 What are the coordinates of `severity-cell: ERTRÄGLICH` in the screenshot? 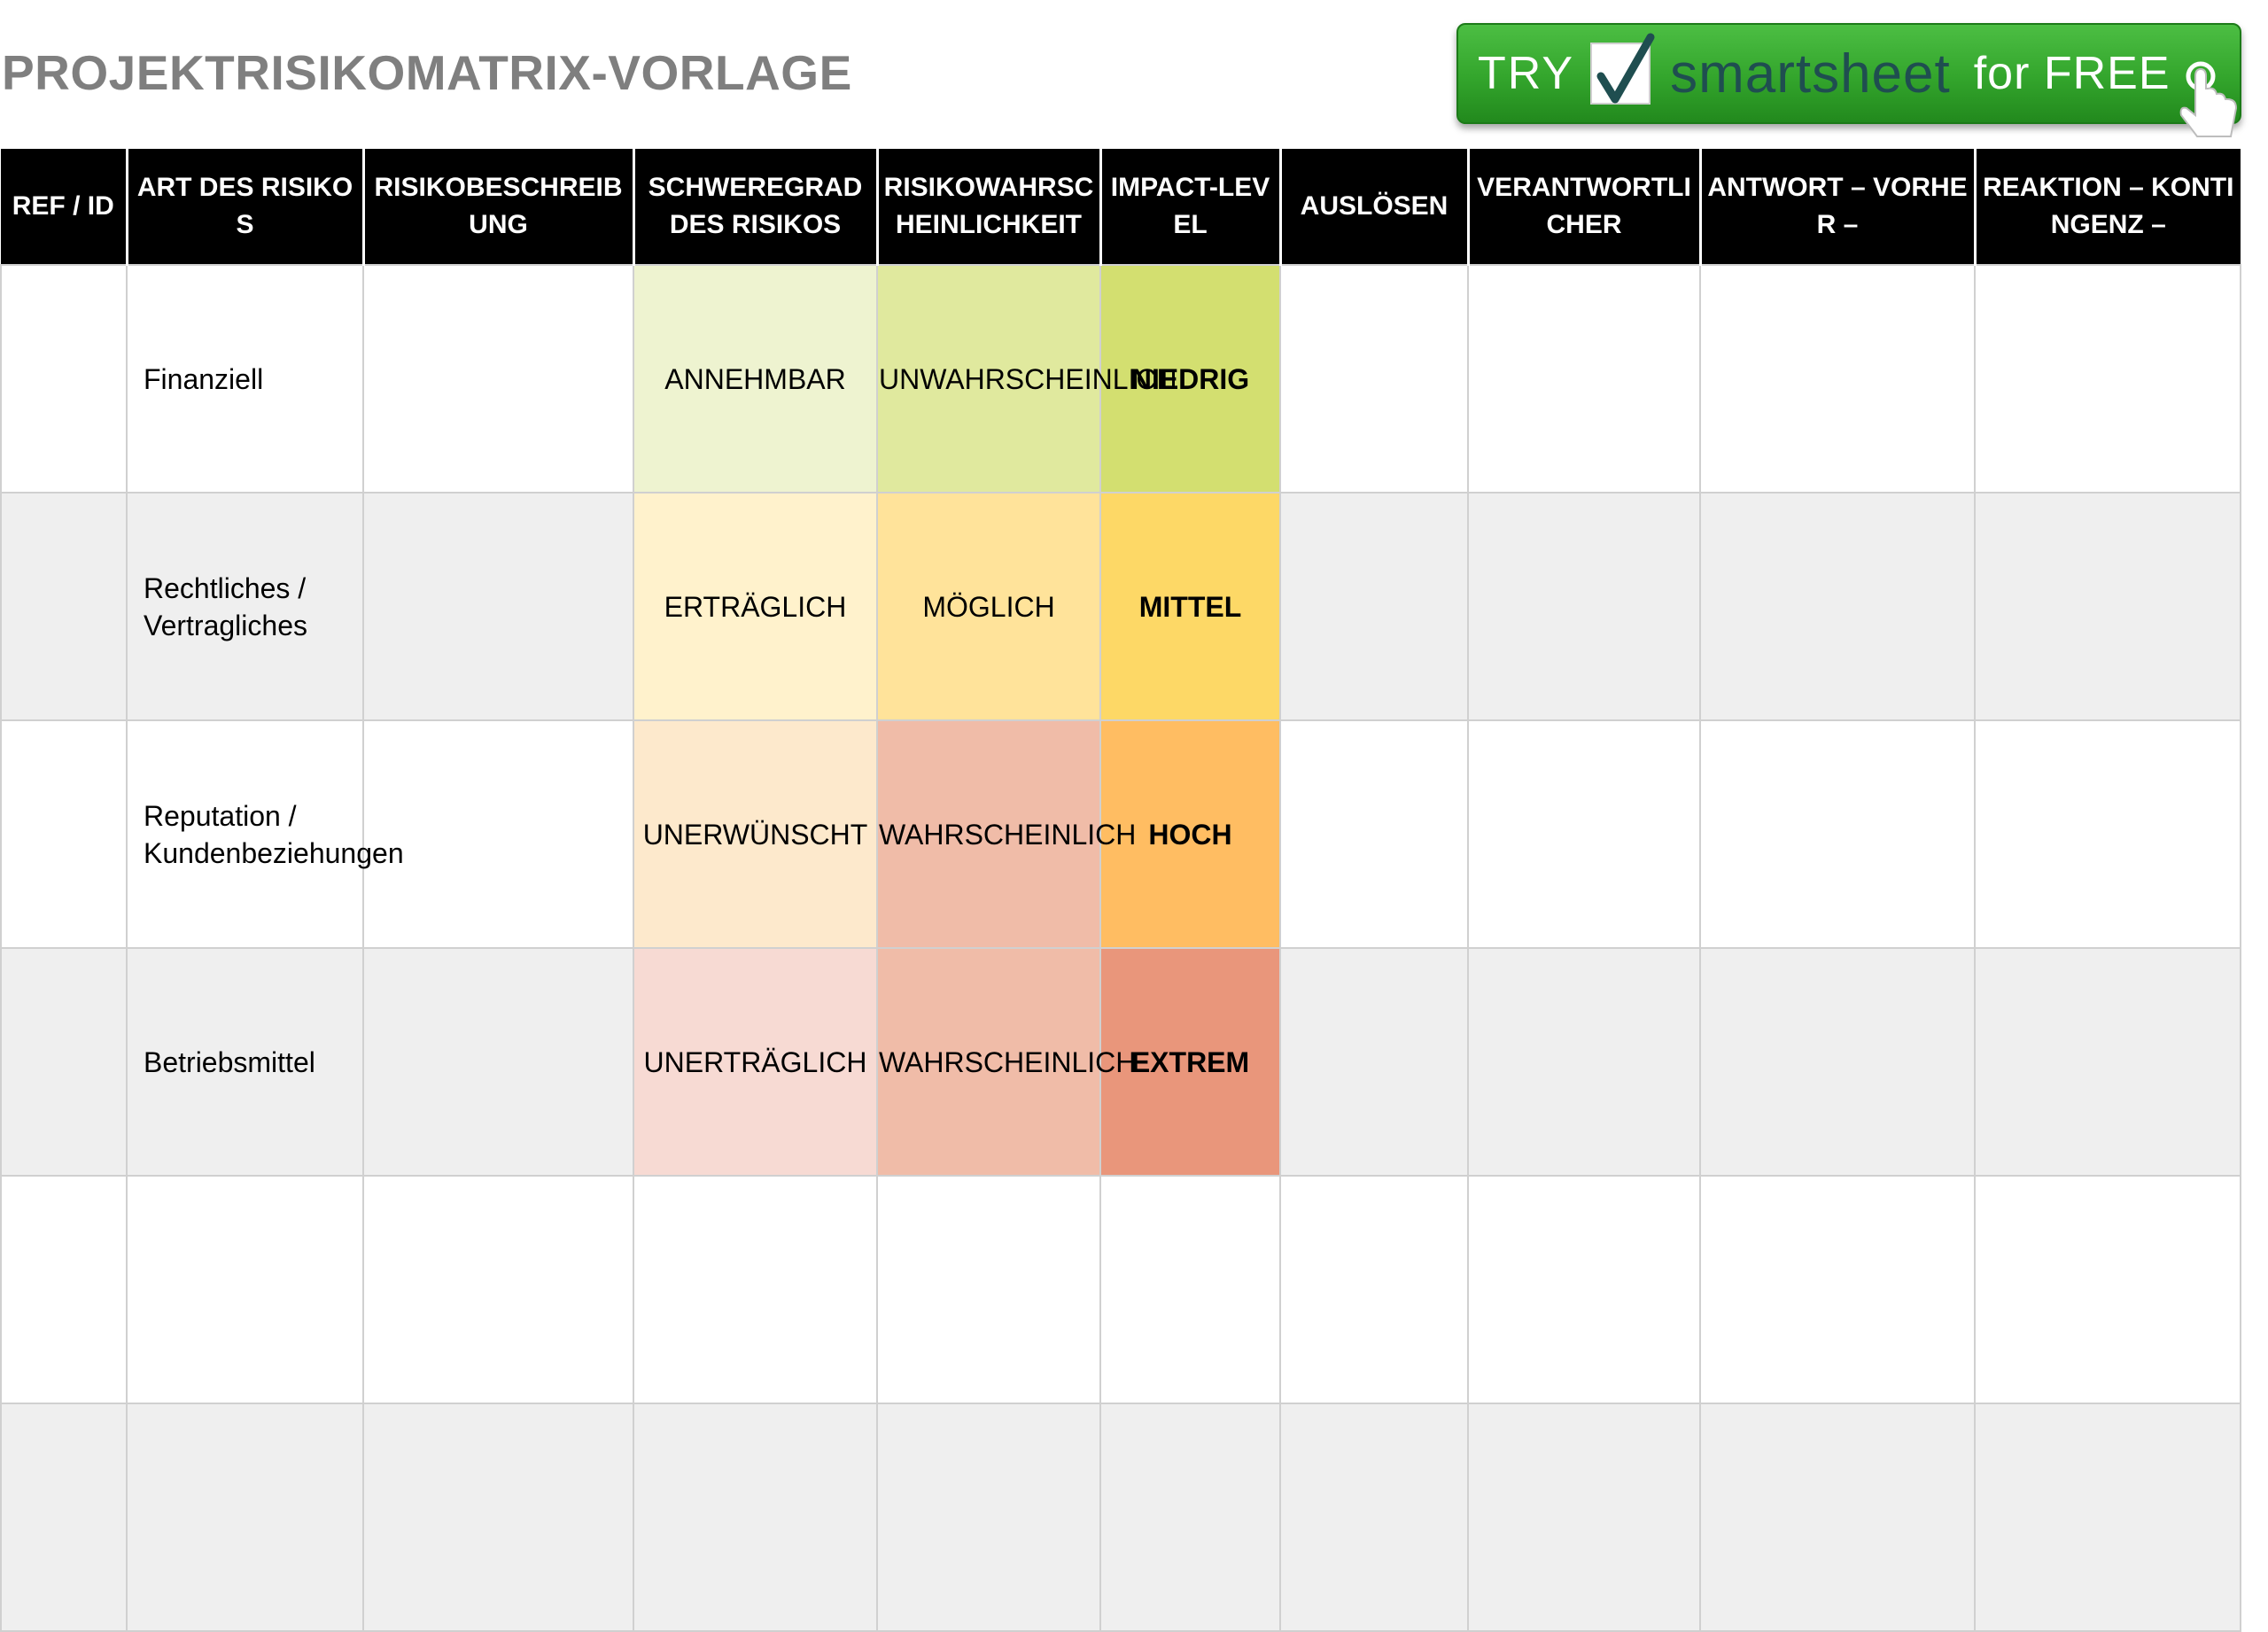 It's located at (755, 606).